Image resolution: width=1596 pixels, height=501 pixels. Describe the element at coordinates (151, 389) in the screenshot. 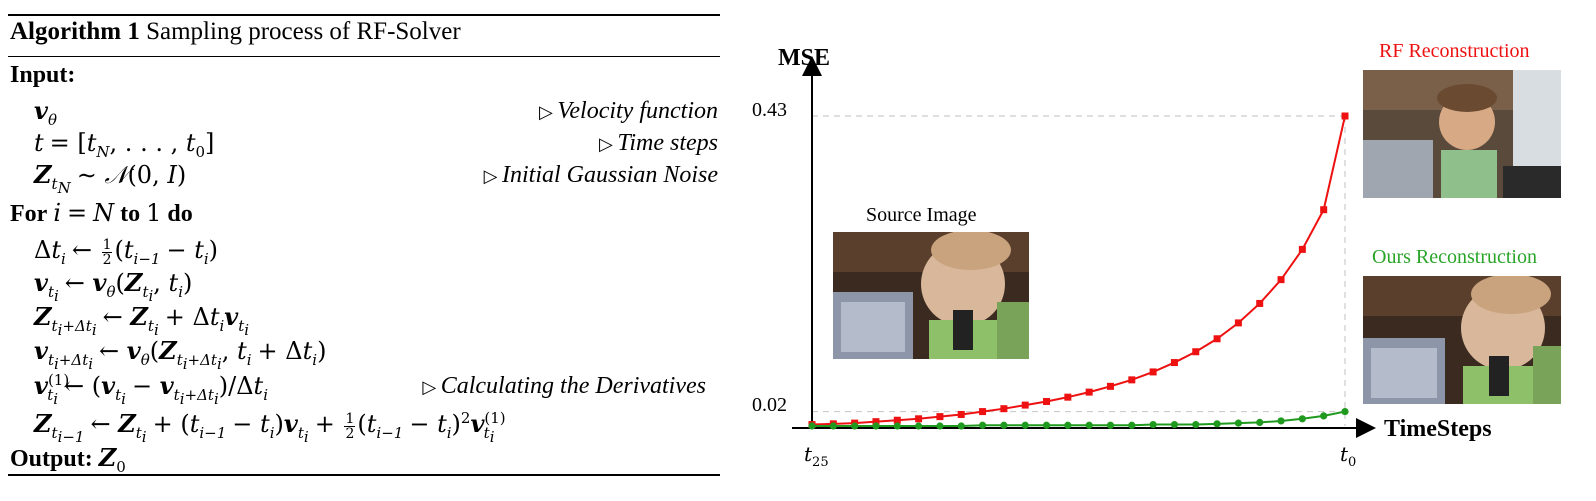

I see `step-derivative: v(1)ti ← (vti − vti+Δti)/Δti` at that location.